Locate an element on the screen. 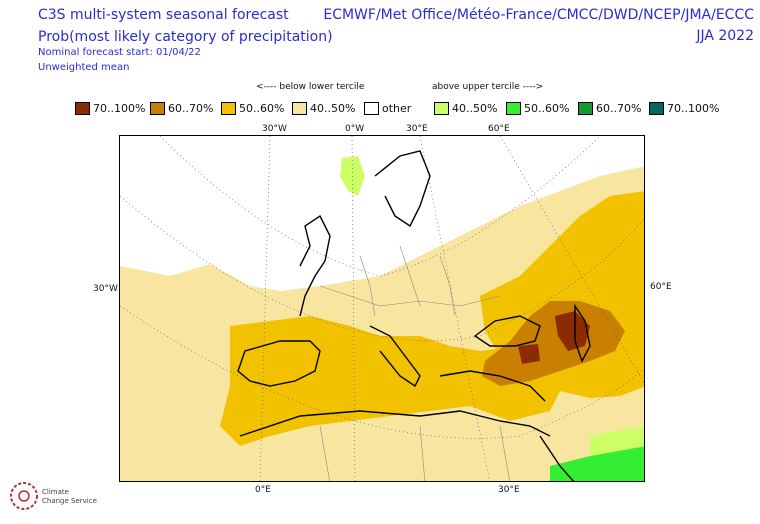  lon-label-60e-right: 60°E is located at coordinates (661, 287).